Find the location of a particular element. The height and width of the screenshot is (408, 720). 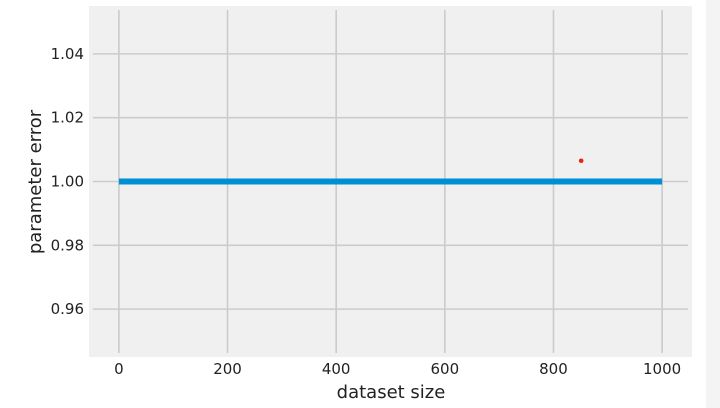

x-tick-label: 400 is located at coordinates (336, 369).